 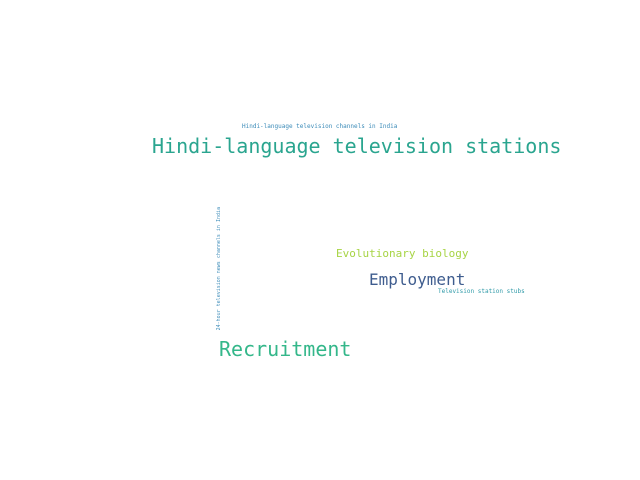 What do you see at coordinates (417, 279) in the screenshot?
I see `word-employment: Employment` at bounding box center [417, 279].